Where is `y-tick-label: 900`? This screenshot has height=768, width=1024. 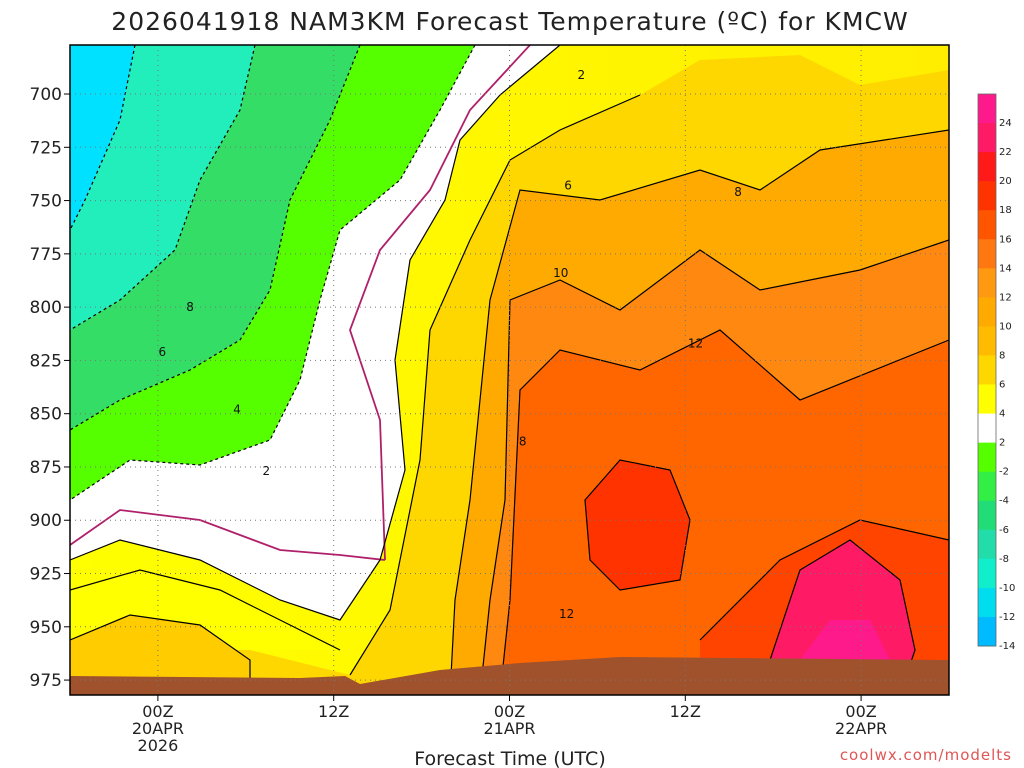 y-tick-label: 900 is located at coordinates (46, 521).